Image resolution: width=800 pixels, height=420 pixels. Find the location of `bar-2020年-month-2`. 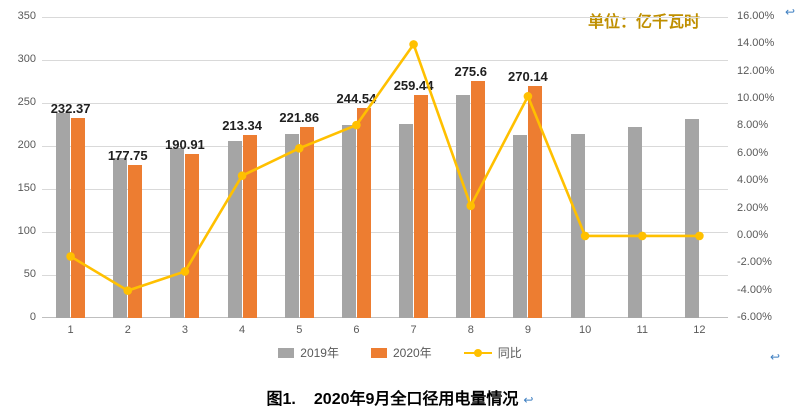

bar-2020年-month-2 is located at coordinates (135, 241).